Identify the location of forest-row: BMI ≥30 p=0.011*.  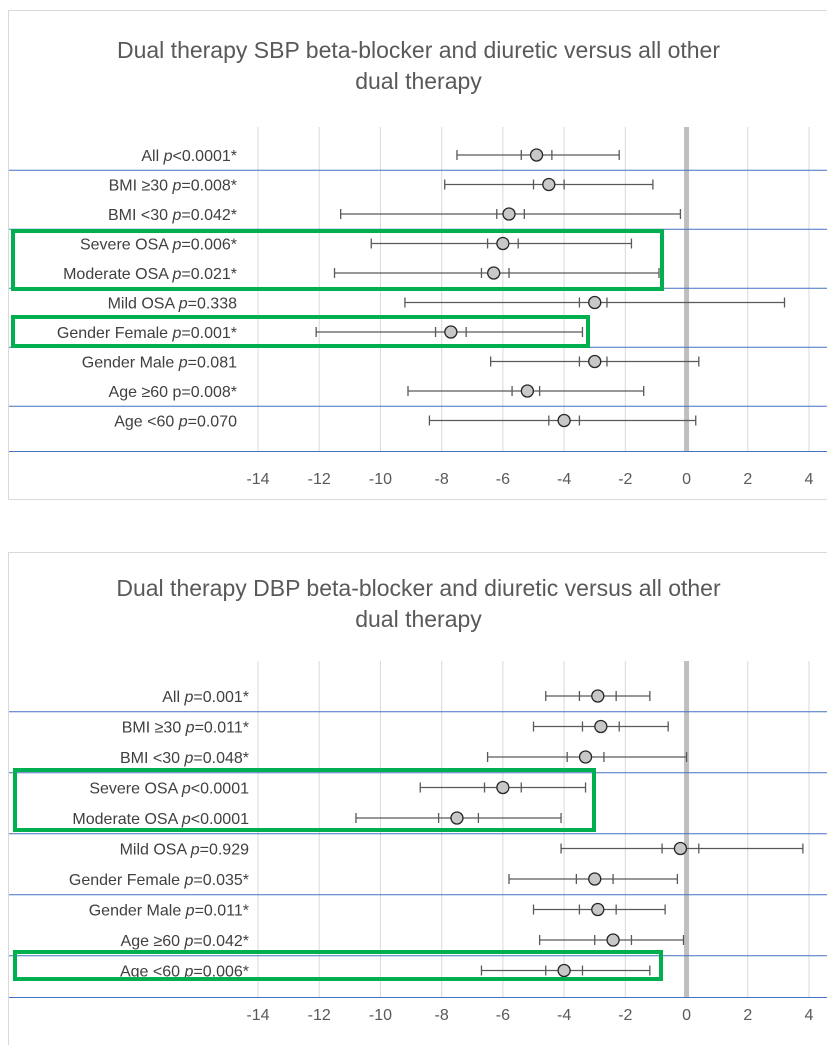
(395, 728).